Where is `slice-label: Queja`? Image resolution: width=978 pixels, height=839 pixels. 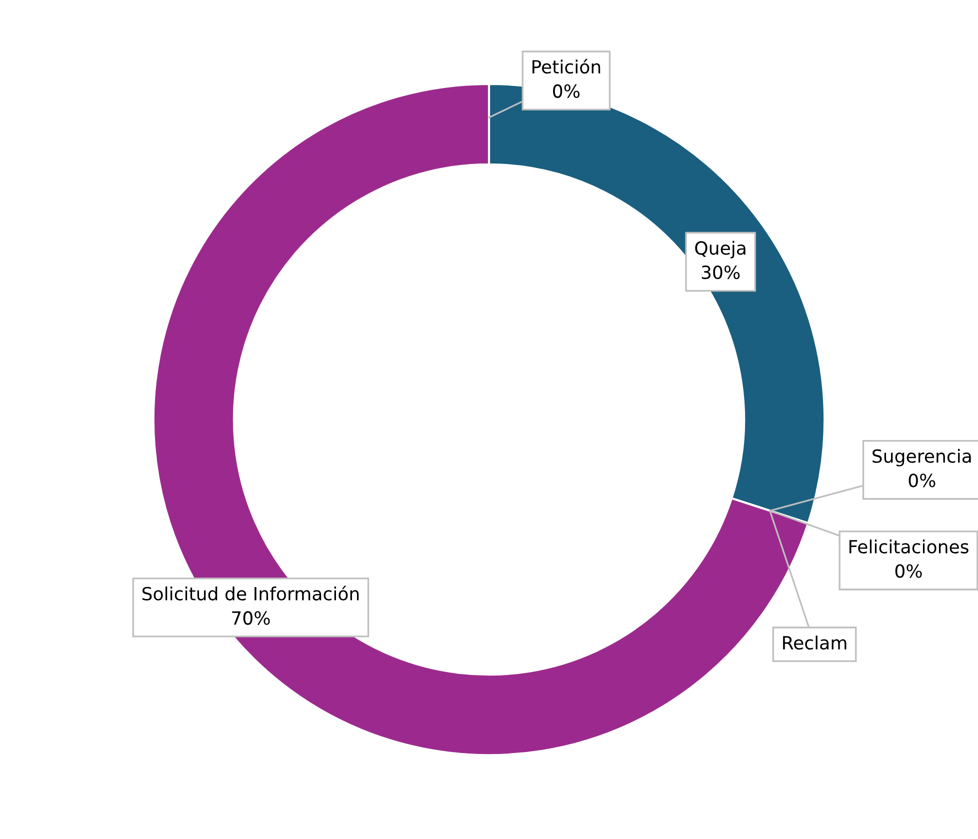 slice-label: Queja is located at coordinates (720, 249).